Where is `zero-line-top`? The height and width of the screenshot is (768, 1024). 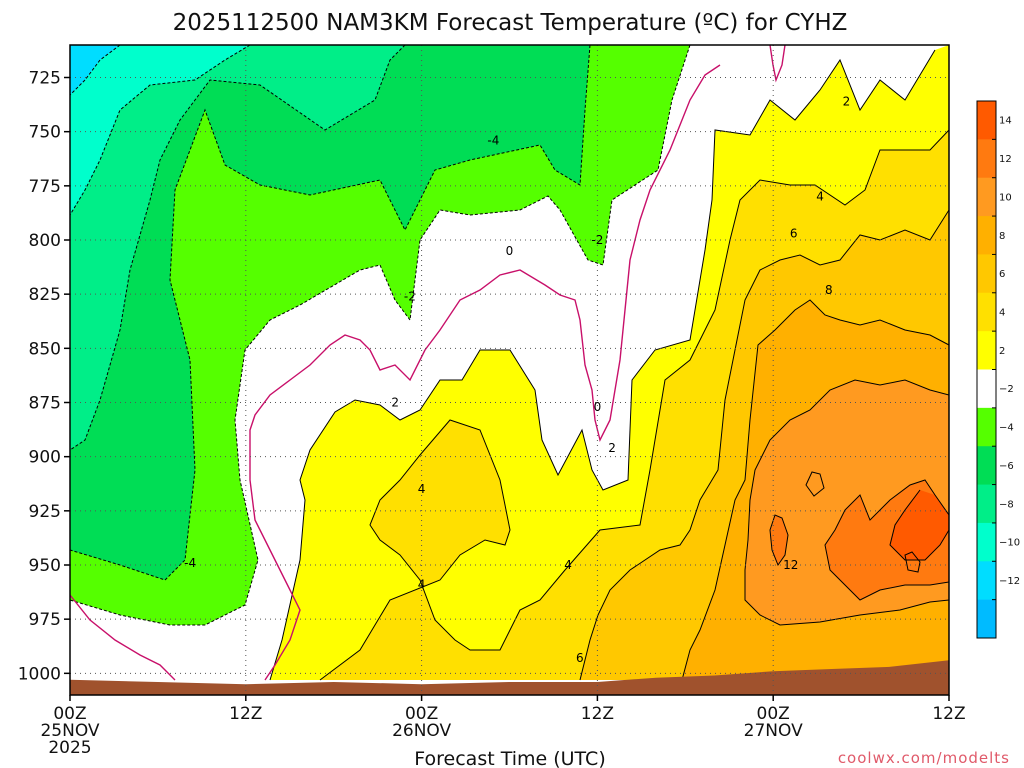
zero-line-top is located at coordinates (777, 64).